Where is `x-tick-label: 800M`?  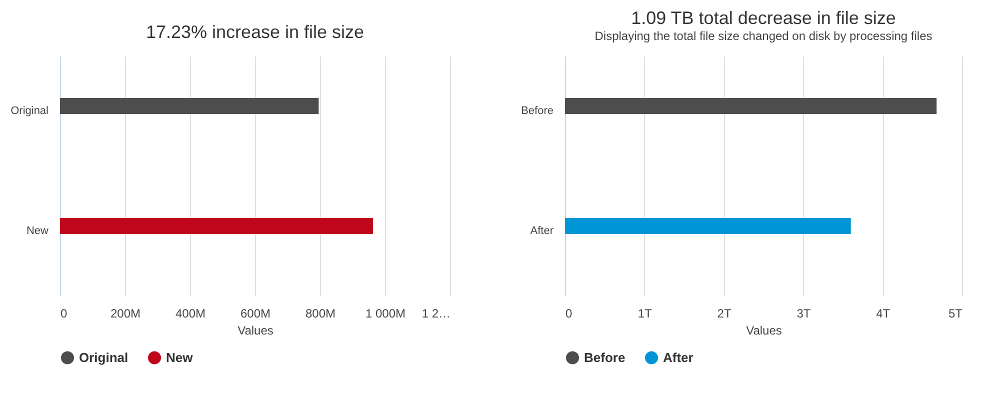
x-tick-label: 800M is located at coordinates (320, 313).